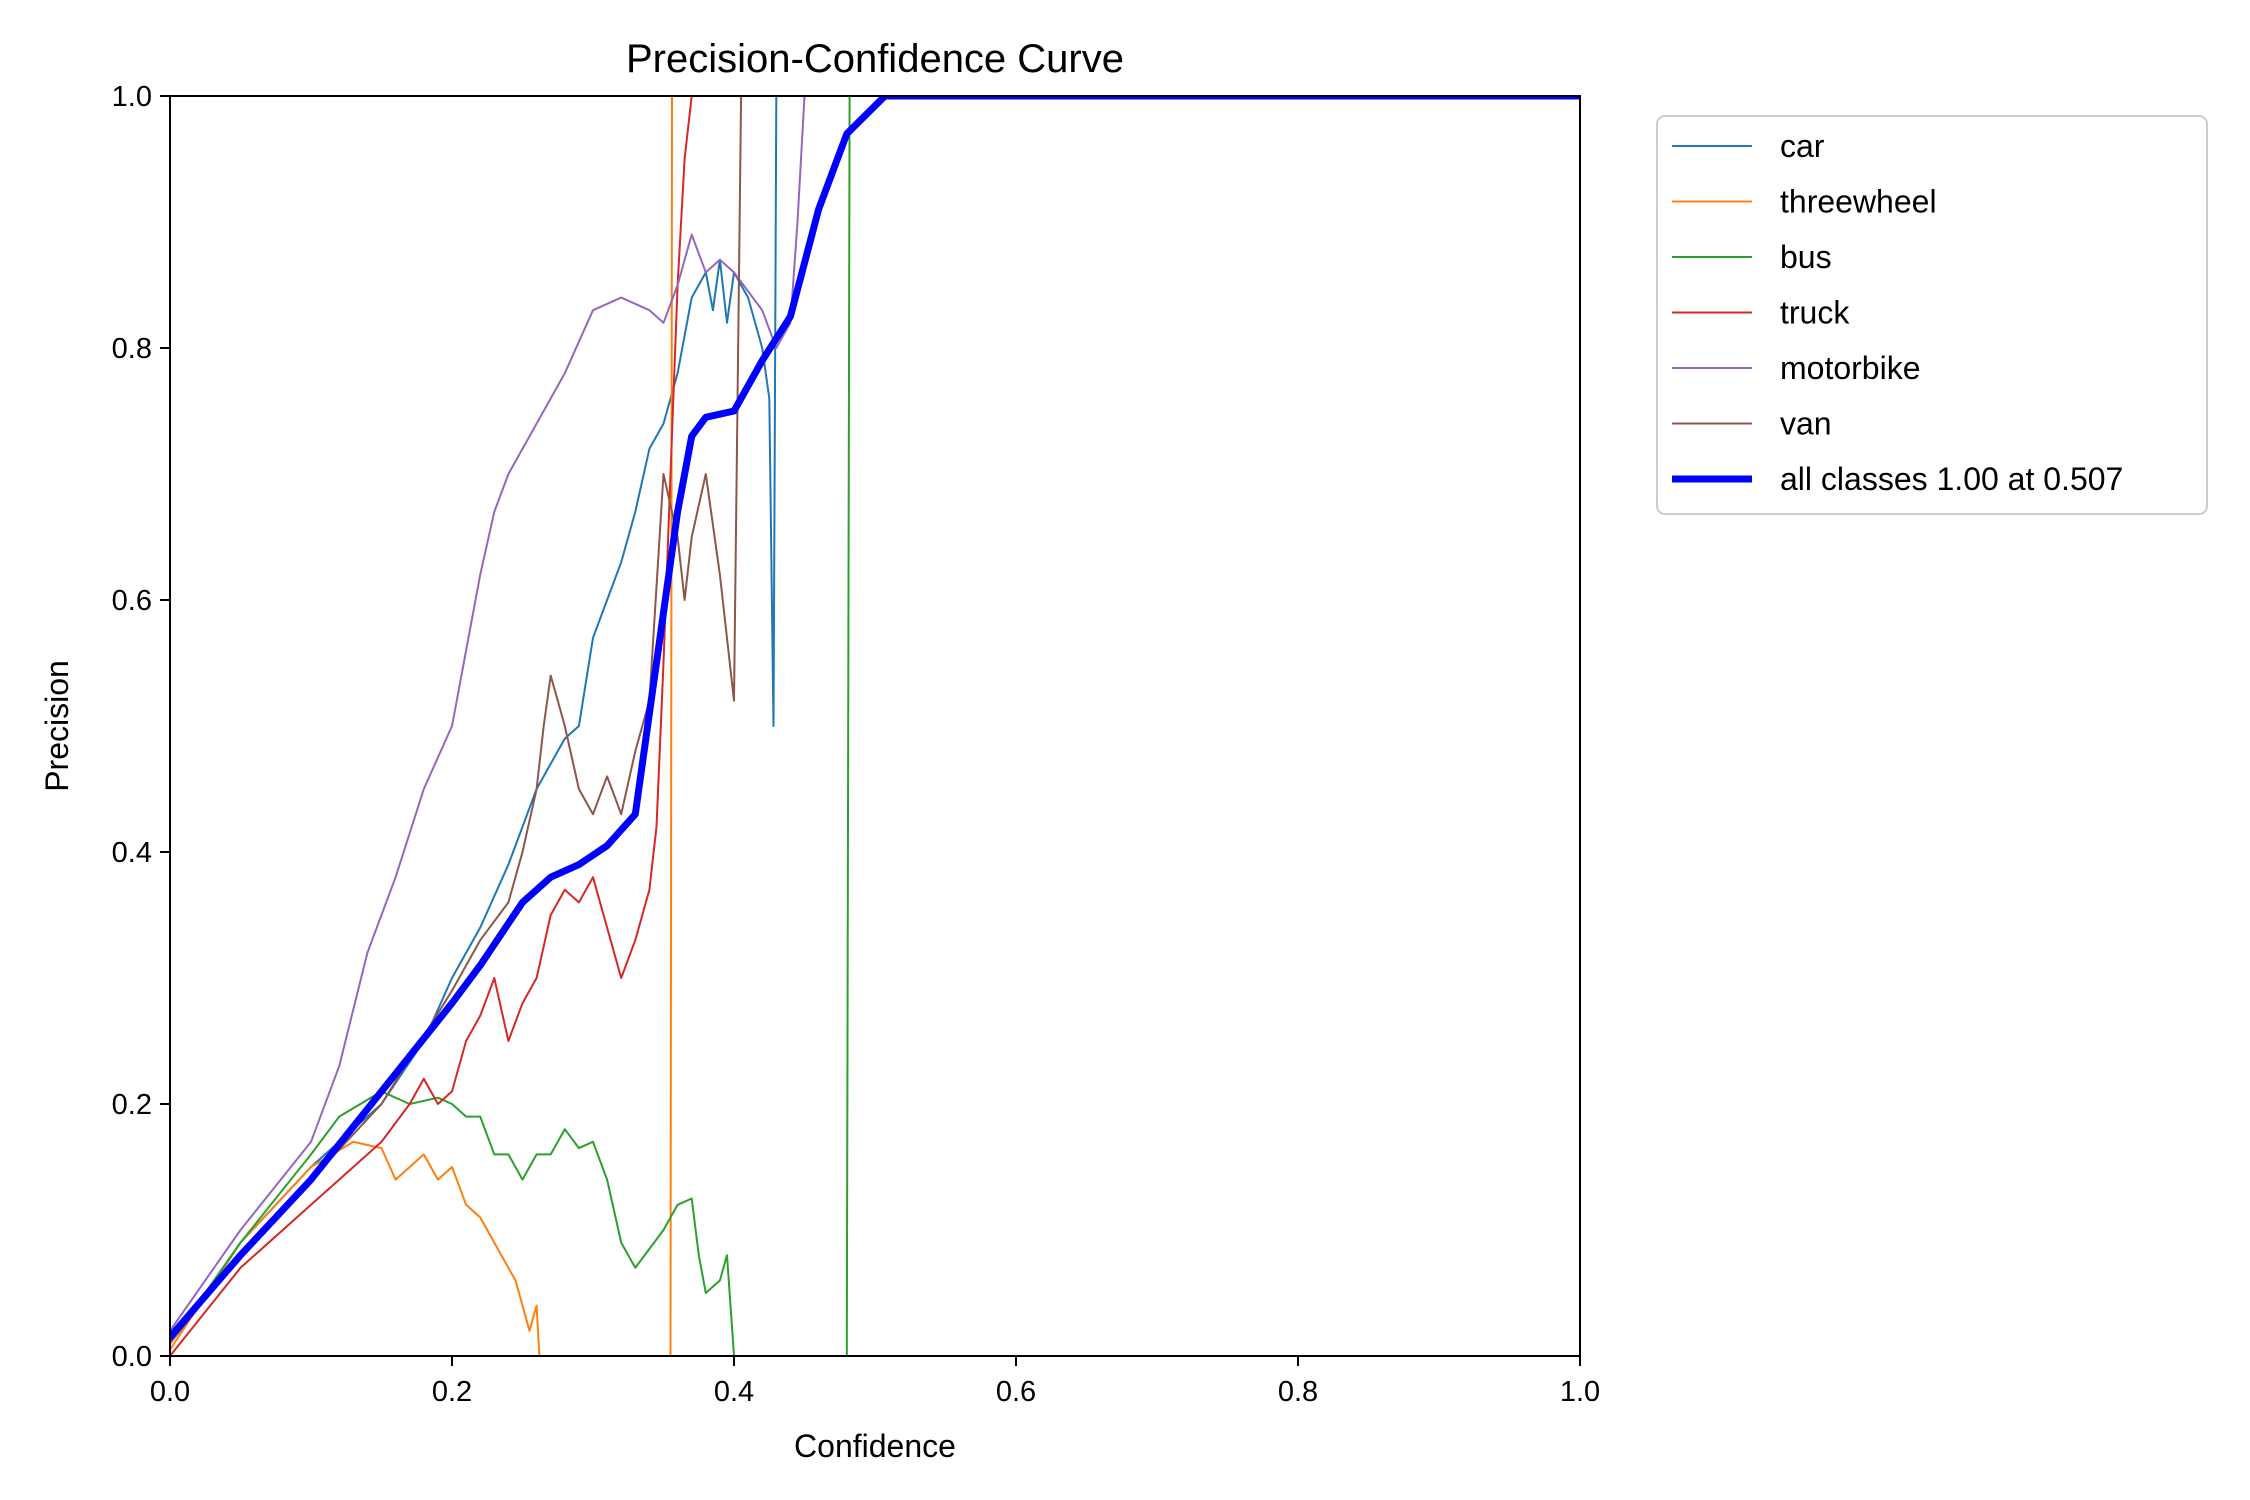 The width and height of the screenshot is (2250, 1500). Describe the element at coordinates (141, 727) in the screenshot. I see `y-axis: 0.0 0.2 0.4 0.6 0.8 1.0` at that location.